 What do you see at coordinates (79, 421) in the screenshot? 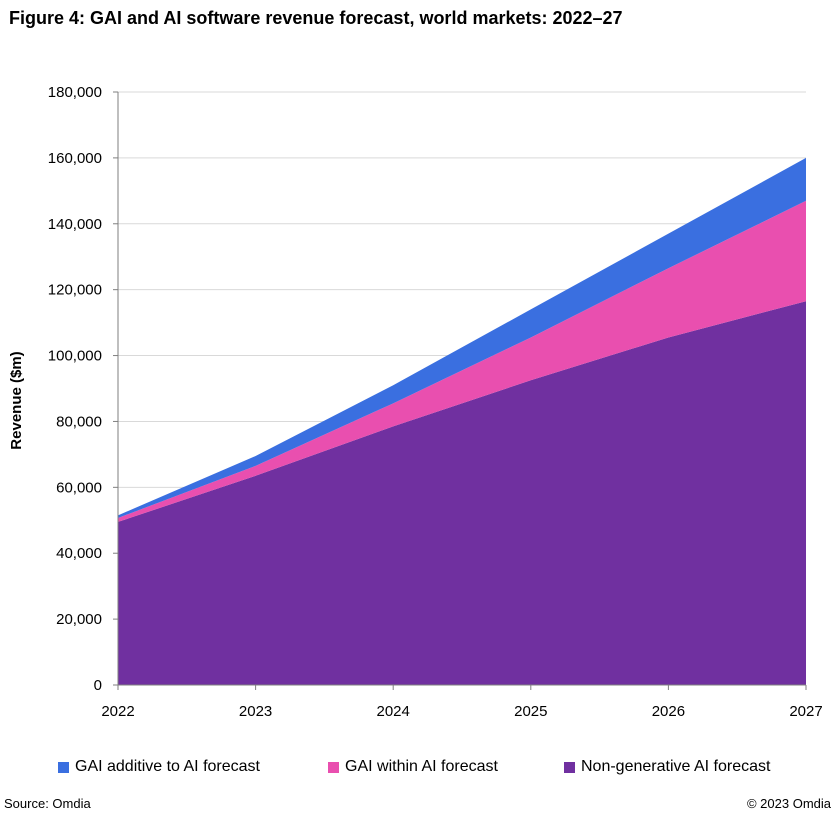
I see `y-tick-label: 80,000` at bounding box center [79, 421].